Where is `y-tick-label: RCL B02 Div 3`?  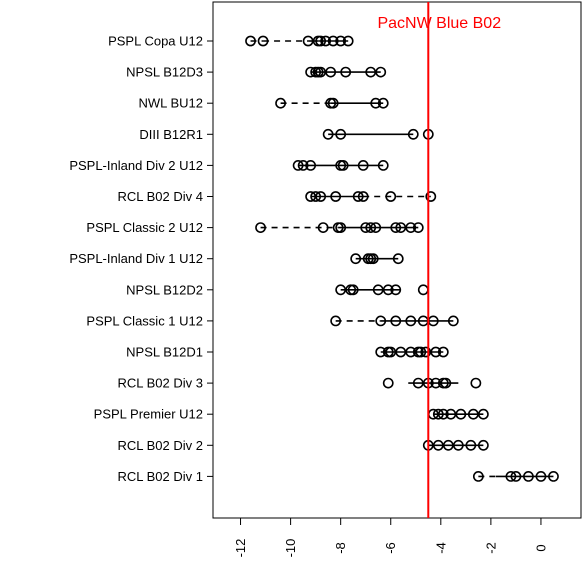 y-tick-label: RCL B02 Div 3 is located at coordinates (161, 383).